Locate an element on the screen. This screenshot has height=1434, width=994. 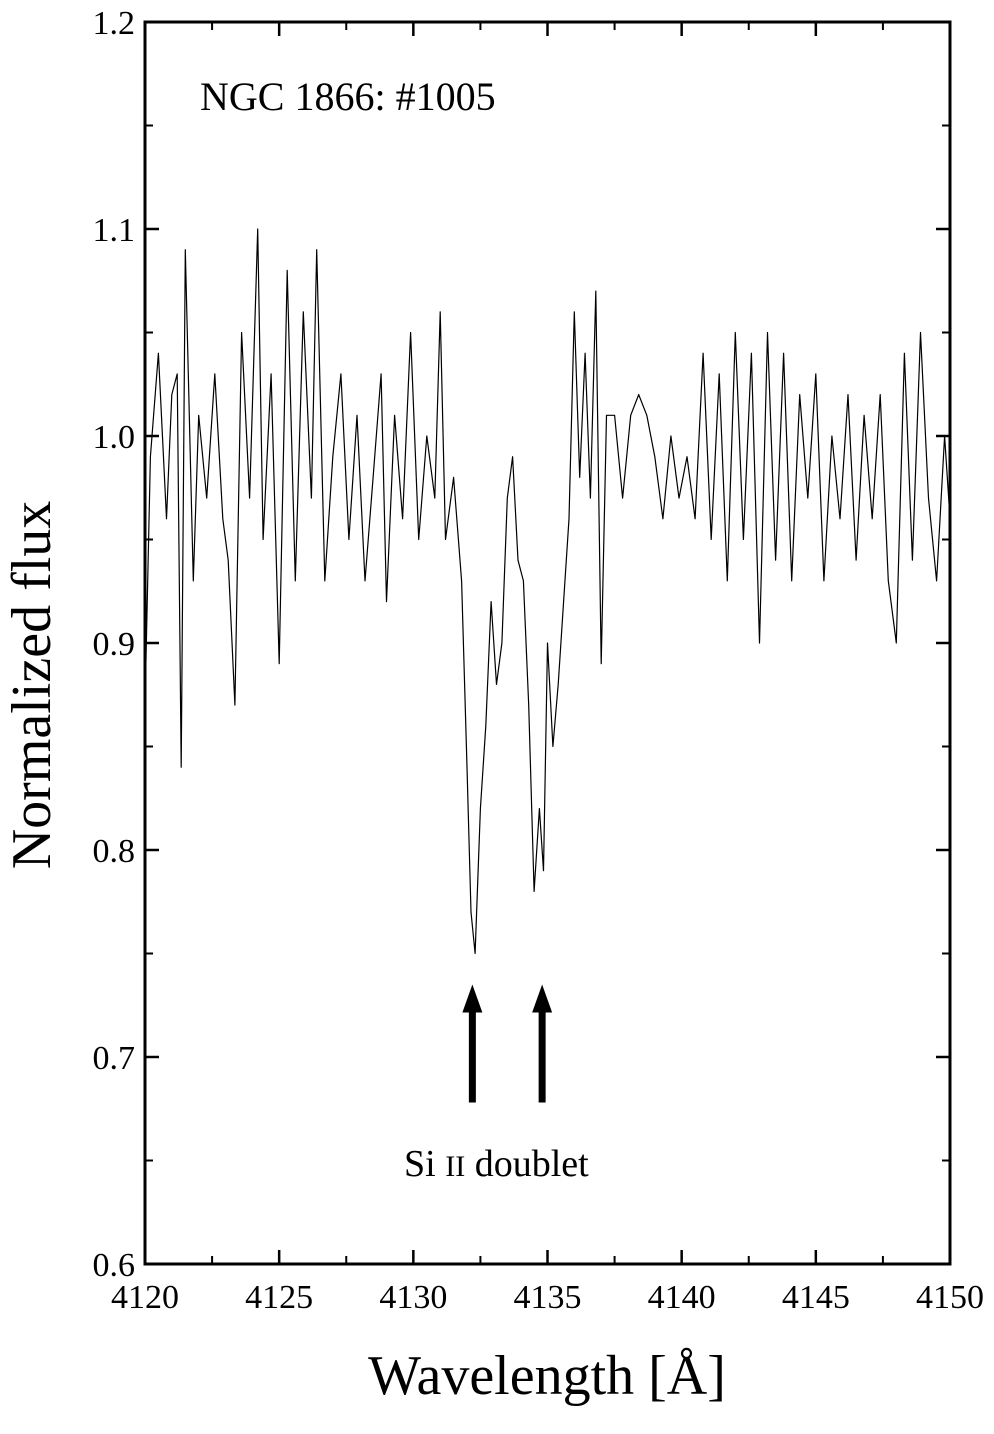
doublet-label-ion: II is located at coordinates (455, 1166).